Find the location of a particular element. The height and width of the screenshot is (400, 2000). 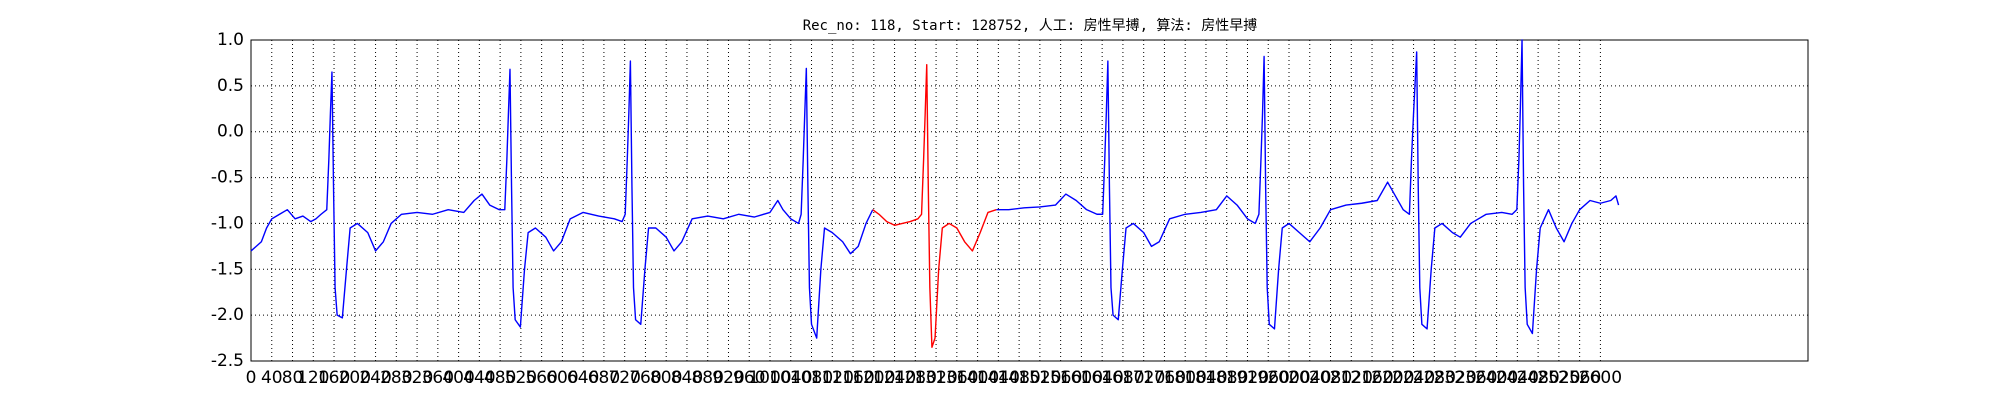

x-tick-label: 1040 is located at coordinates (790, 378).